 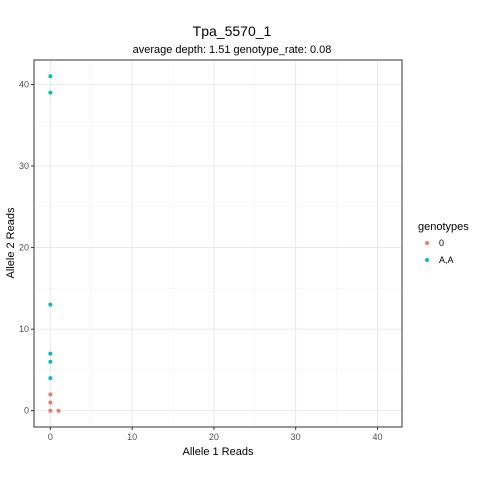 I want to click on x-tick-label: 10, so click(x=132, y=437).